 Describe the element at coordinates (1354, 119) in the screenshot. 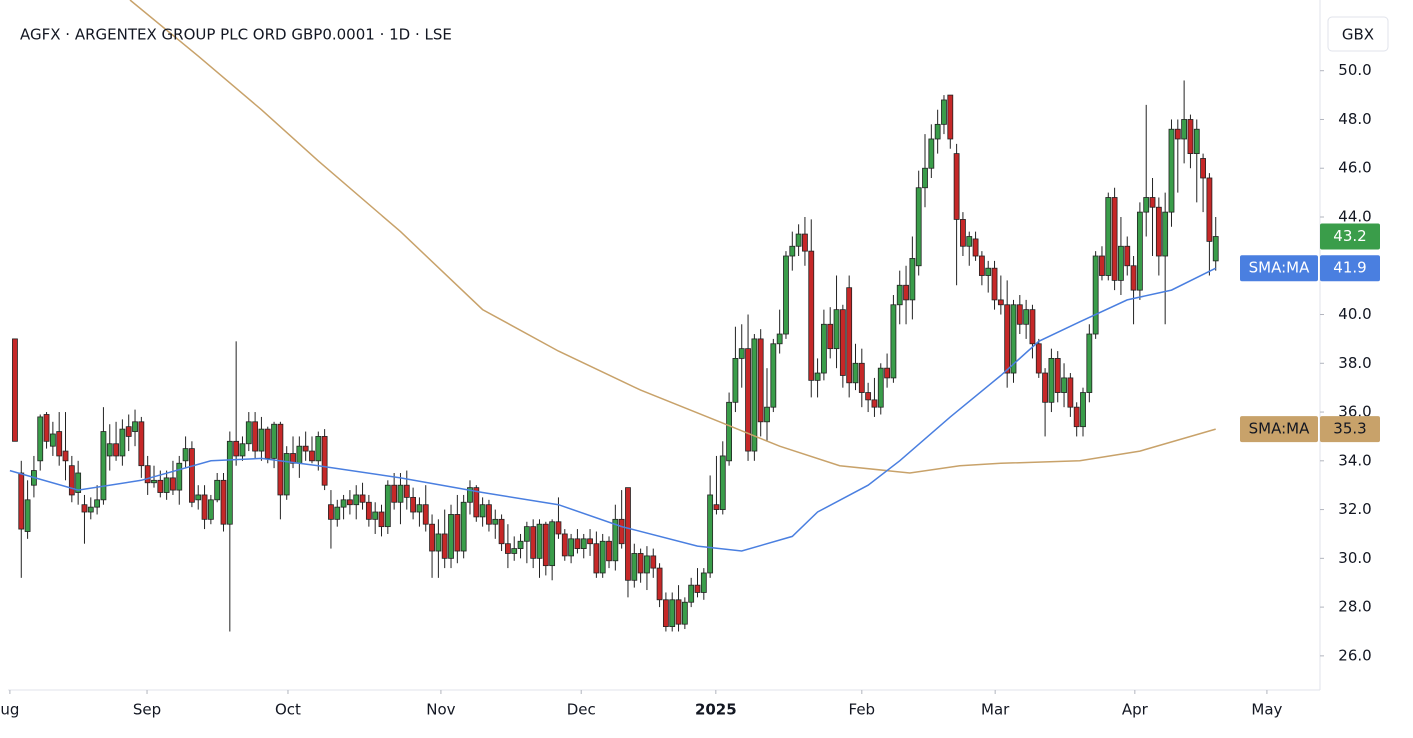

I see `y-tick-label: 48.0` at that location.